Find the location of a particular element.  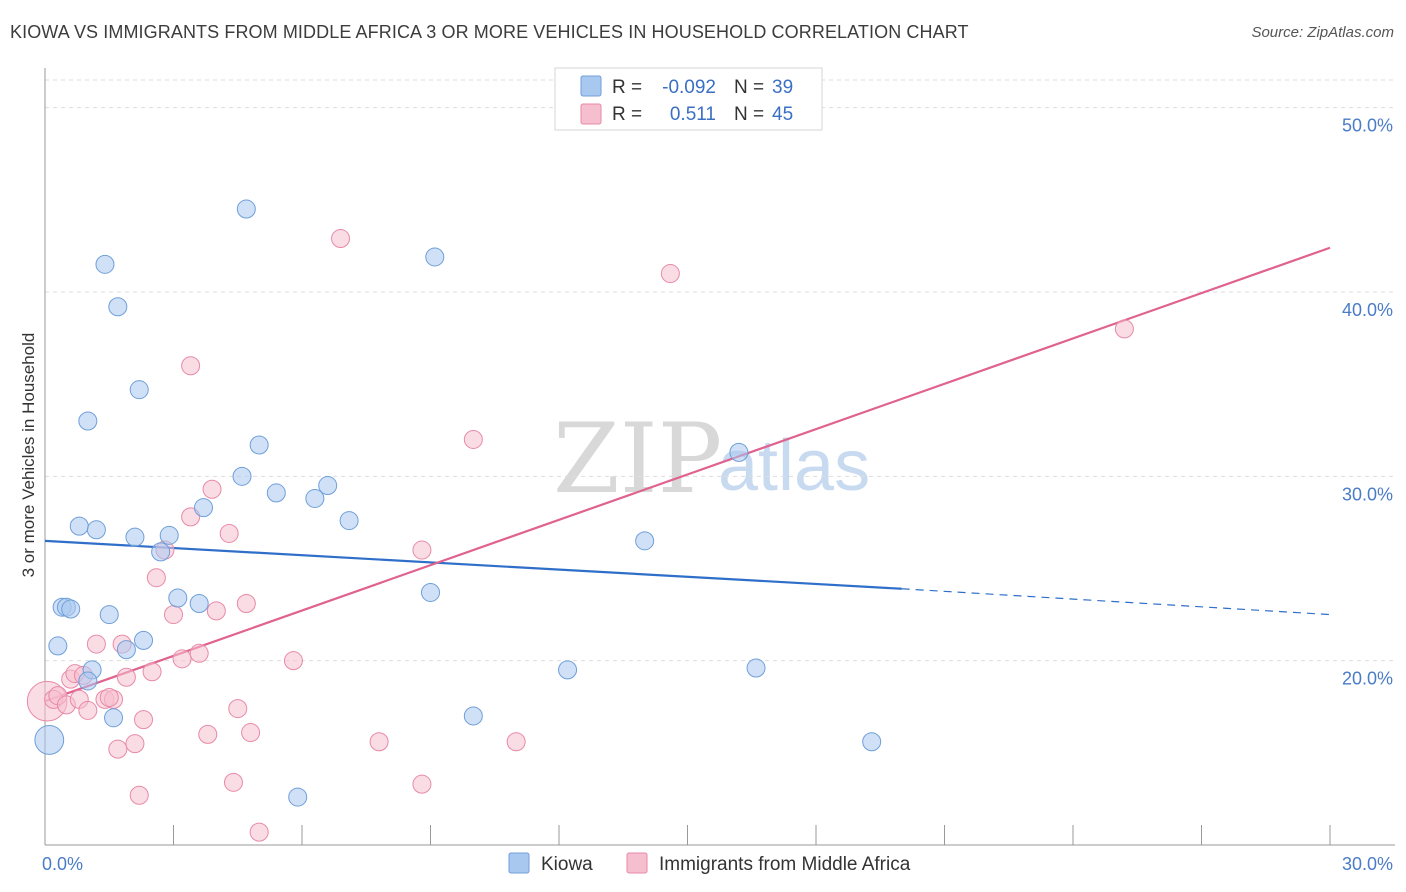

legend-swatch-kiowa is located at coordinates (591, 86).